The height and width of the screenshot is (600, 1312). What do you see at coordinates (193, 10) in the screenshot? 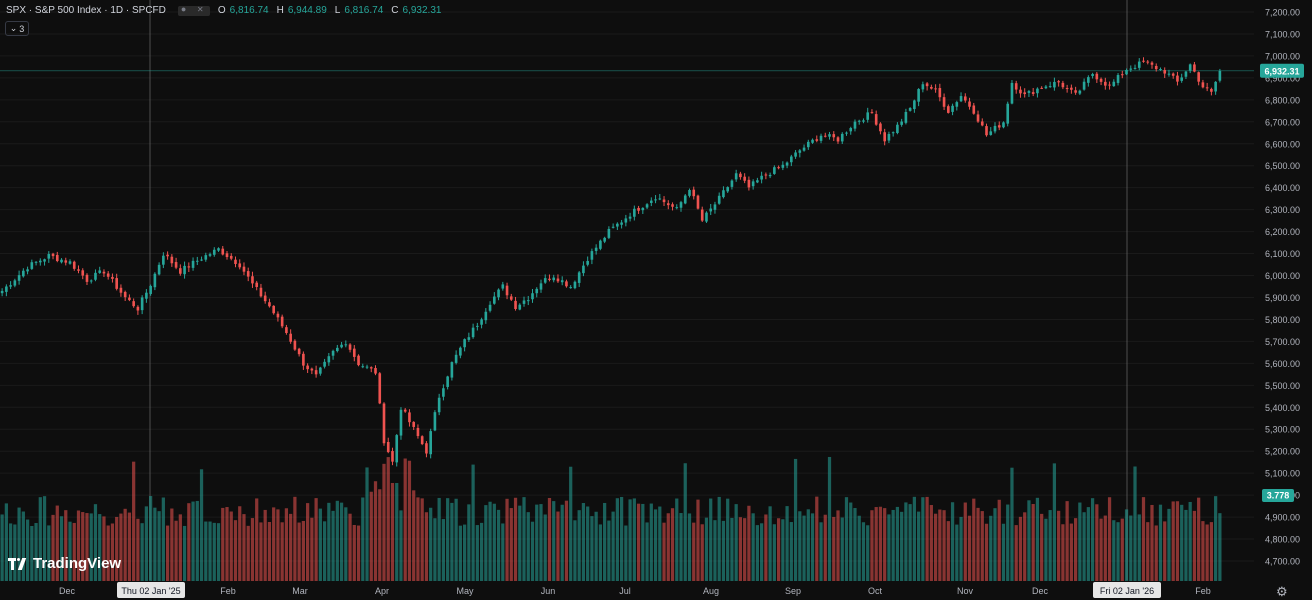
I see `eye-icon` at bounding box center [193, 10].